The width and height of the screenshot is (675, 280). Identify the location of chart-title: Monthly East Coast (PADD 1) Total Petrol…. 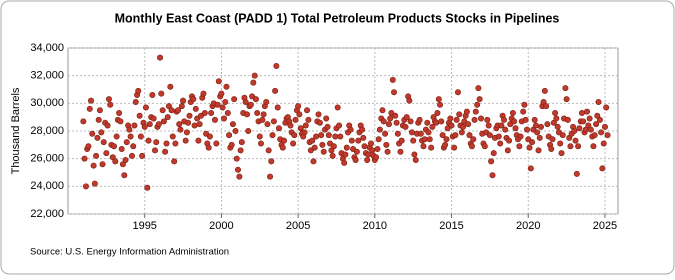
(337, 18).